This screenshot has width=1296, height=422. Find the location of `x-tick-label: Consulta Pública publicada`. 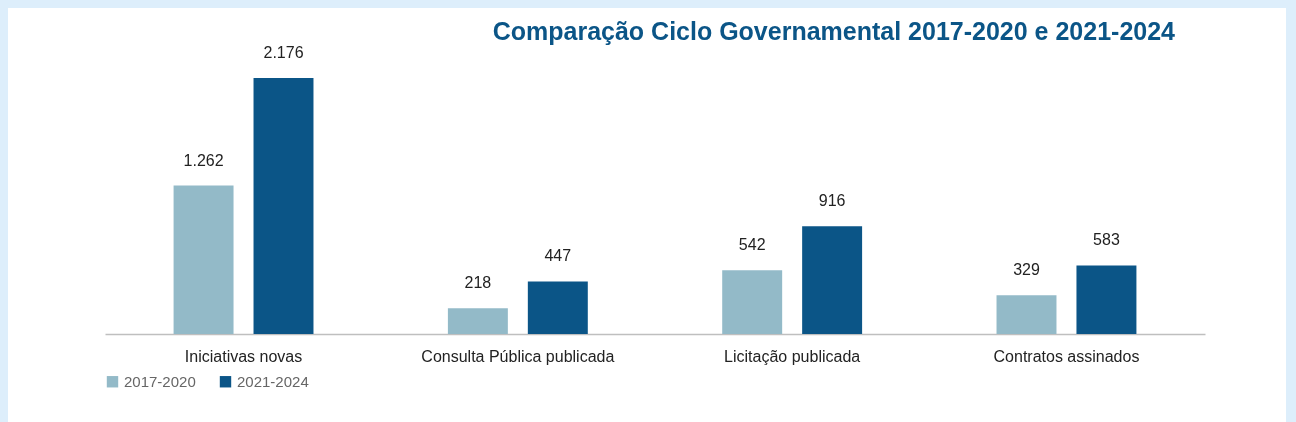

x-tick-label: Consulta Pública publicada is located at coordinates (518, 356).